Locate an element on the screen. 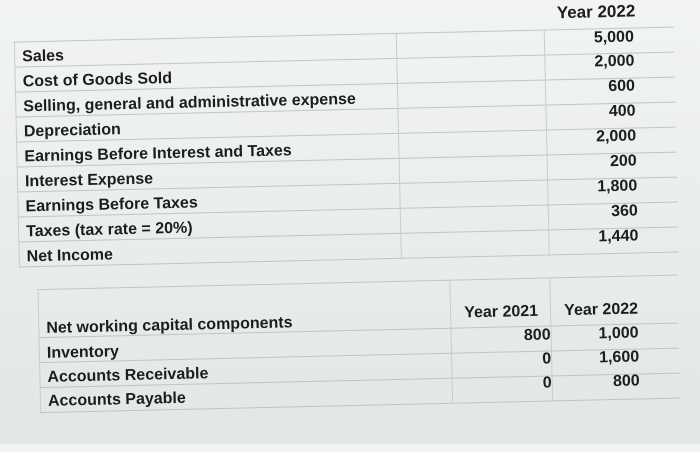 The width and height of the screenshot is (700, 452). row-value-inventory-2021: 800 is located at coordinates (537, 335).